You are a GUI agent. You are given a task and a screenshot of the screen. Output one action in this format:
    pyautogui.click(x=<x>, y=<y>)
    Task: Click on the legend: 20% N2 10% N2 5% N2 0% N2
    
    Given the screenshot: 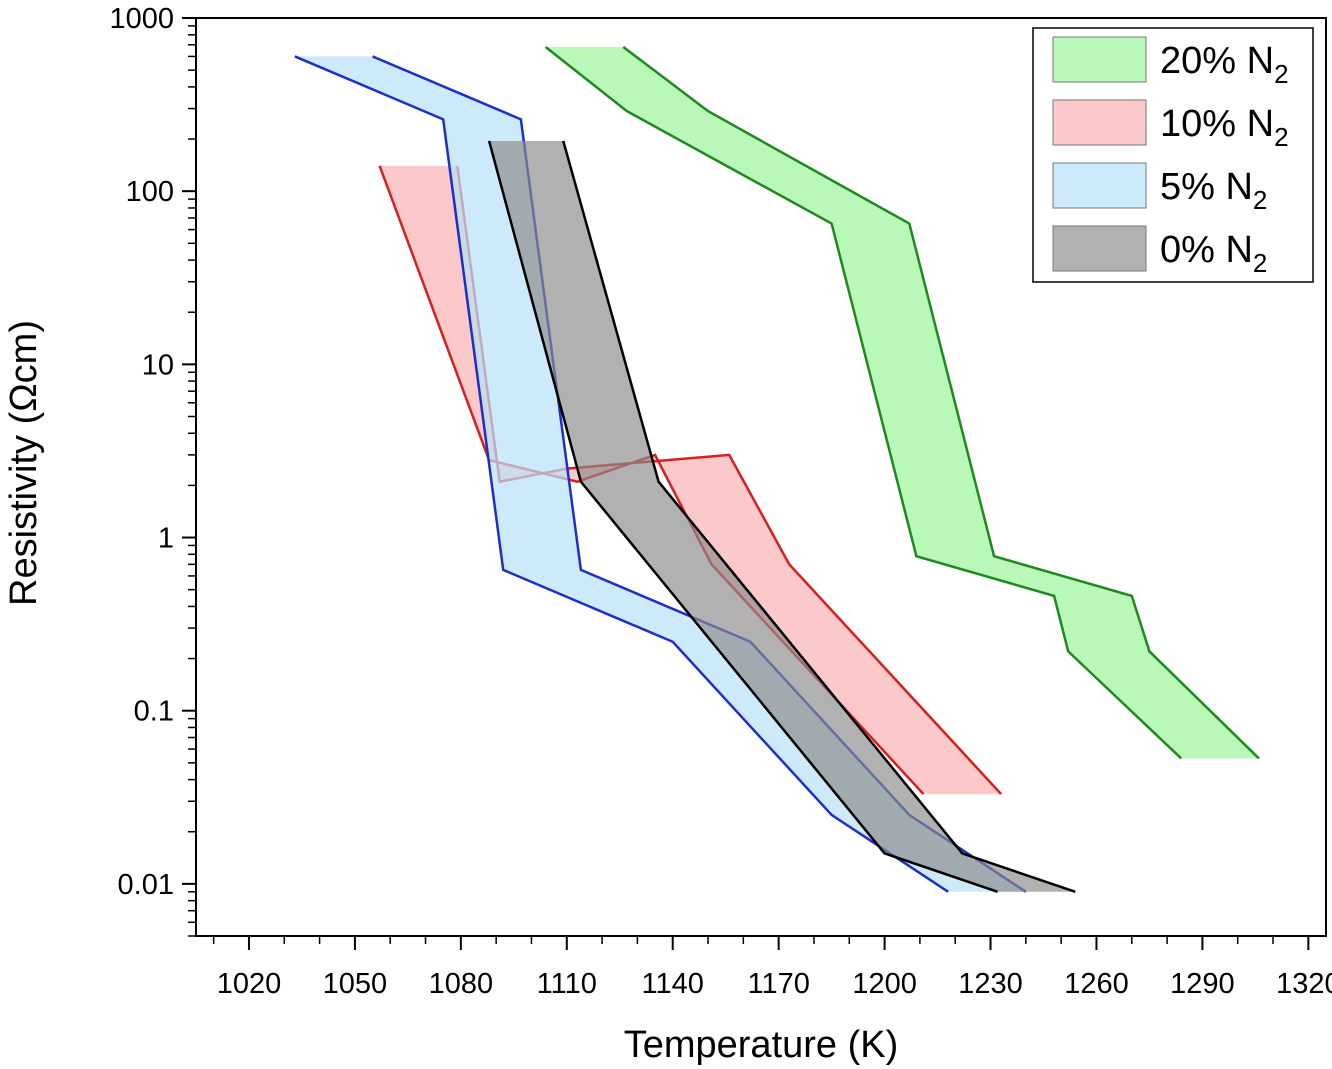 What is the action you would take?
    pyautogui.click(x=1173, y=155)
    